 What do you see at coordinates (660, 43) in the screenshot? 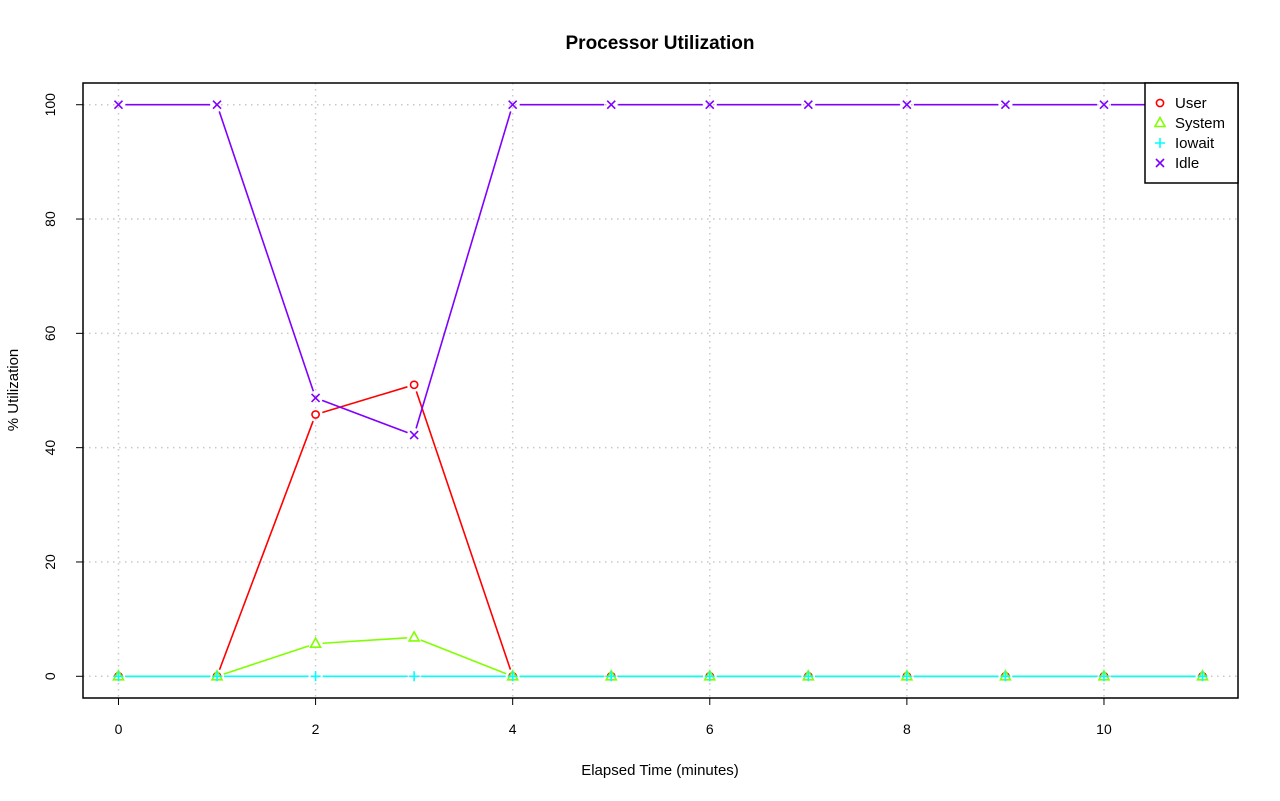
I see `chart-title: Processor Utilization` at bounding box center [660, 43].